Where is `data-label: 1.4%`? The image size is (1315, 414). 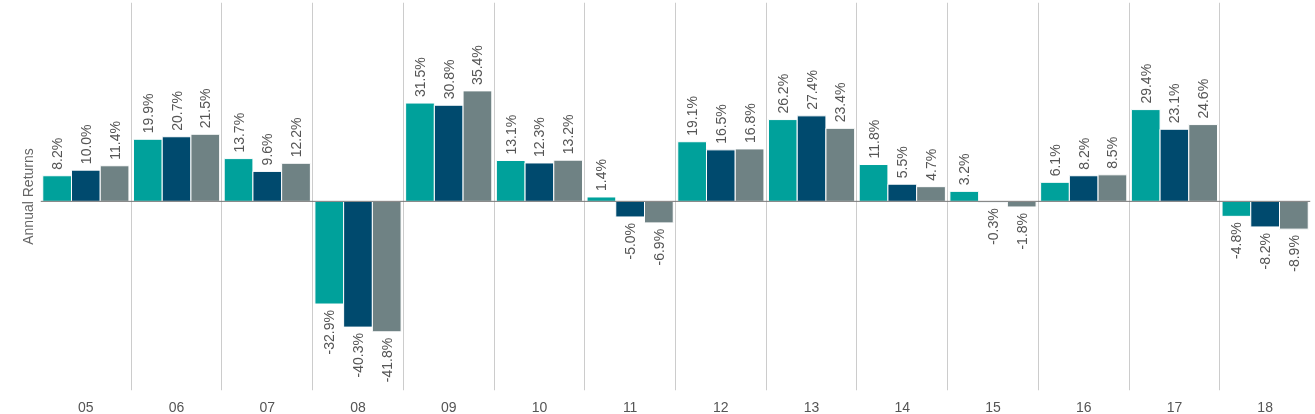 data-label: 1.4% is located at coordinates (601, 175).